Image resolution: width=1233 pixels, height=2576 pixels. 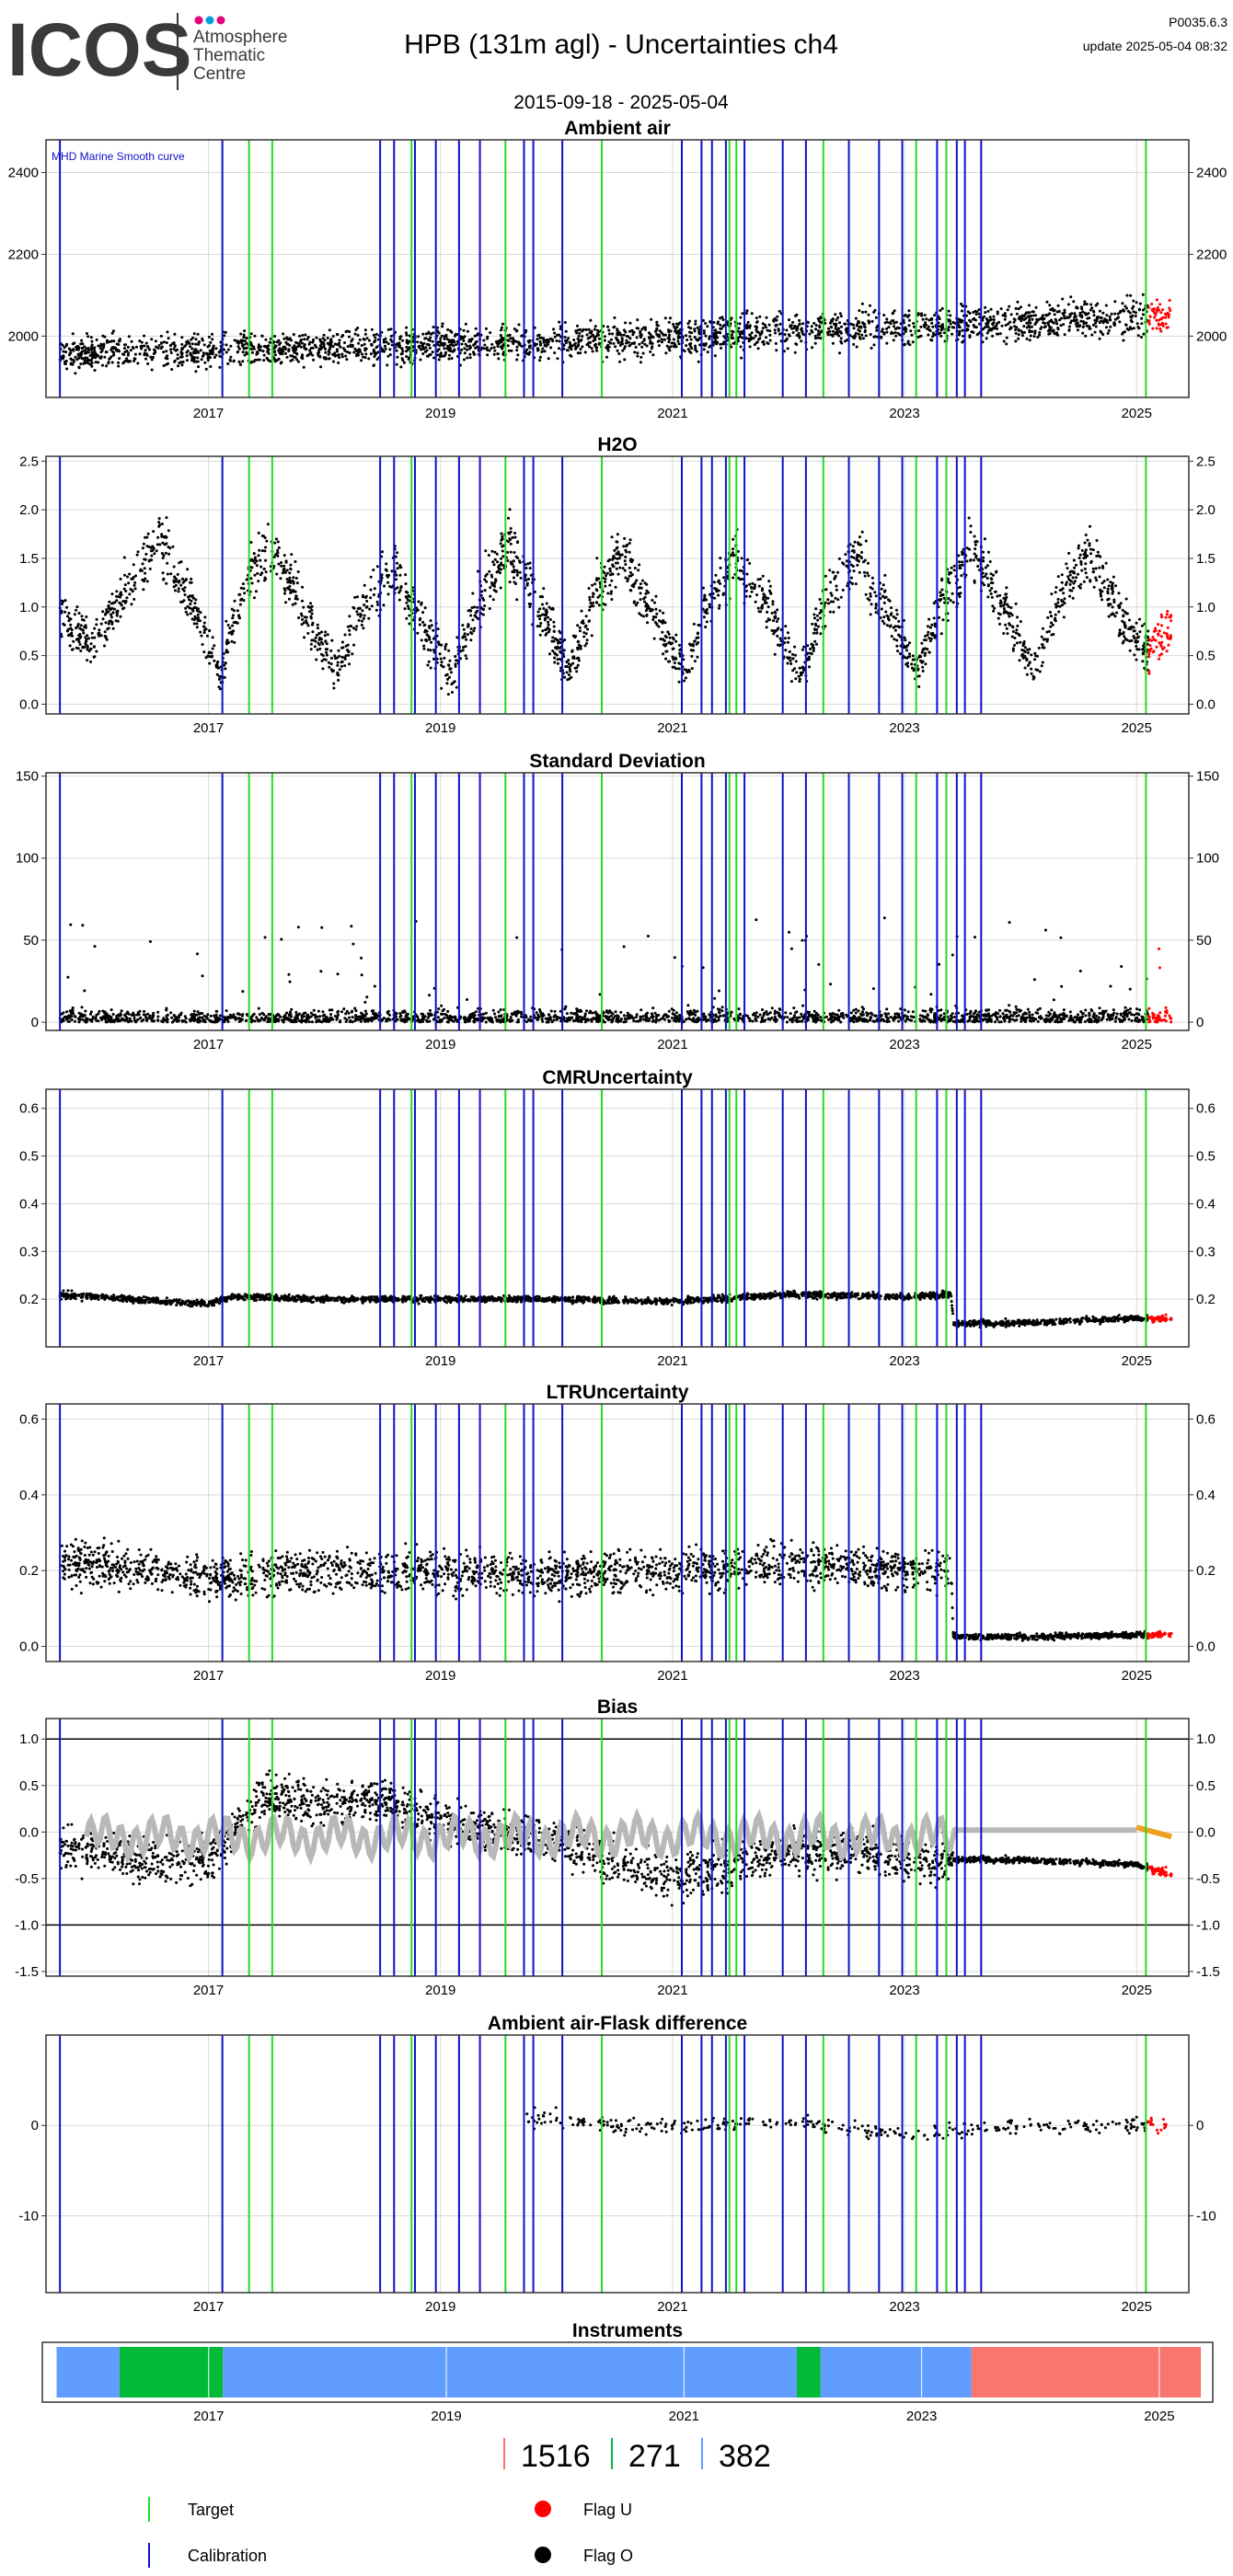 I want to click on ambient-frame, so click(x=617, y=268).